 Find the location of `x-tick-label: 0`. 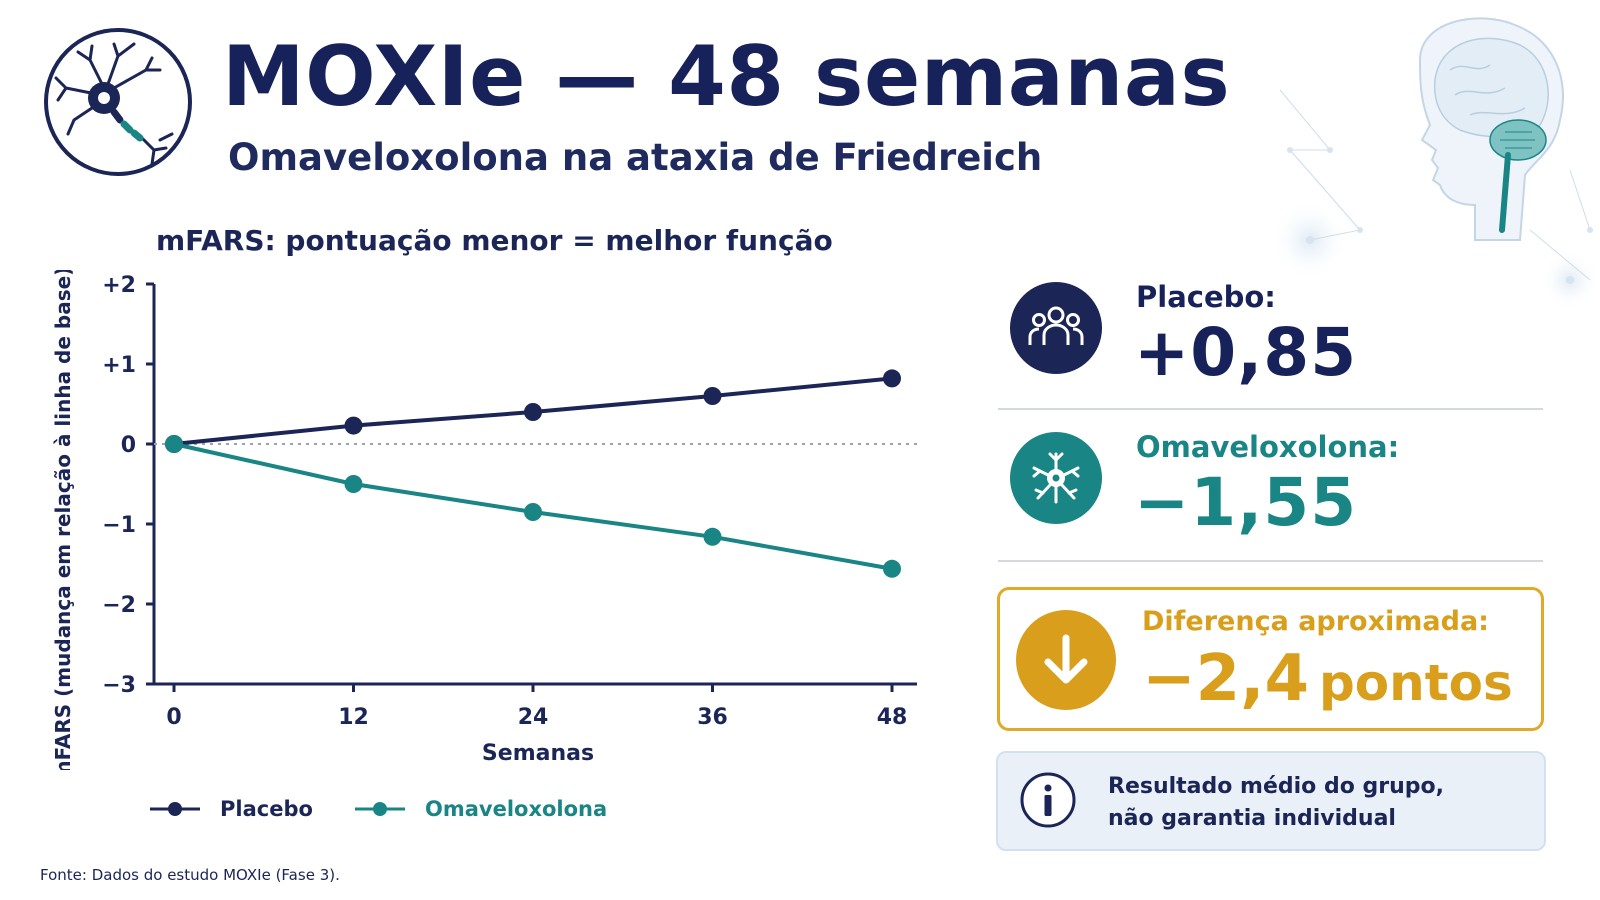

x-tick-label: 0 is located at coordinates (173, 717).